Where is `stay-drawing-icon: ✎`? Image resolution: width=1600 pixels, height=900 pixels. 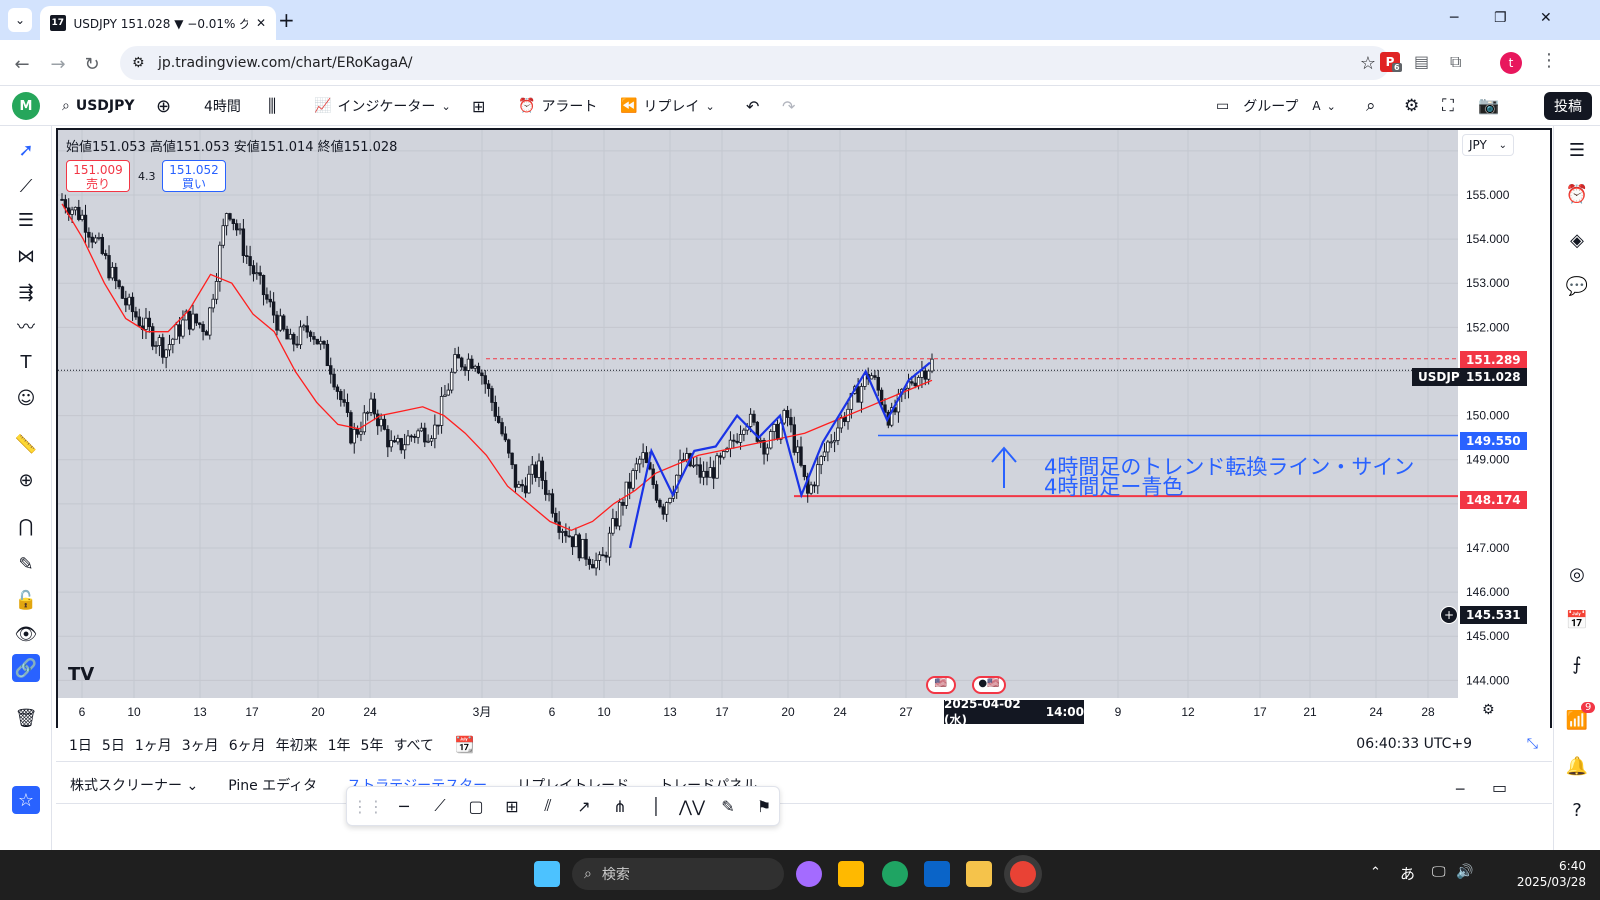
stay-drawing-icon: ✎ is located at coordinates (26, 564).